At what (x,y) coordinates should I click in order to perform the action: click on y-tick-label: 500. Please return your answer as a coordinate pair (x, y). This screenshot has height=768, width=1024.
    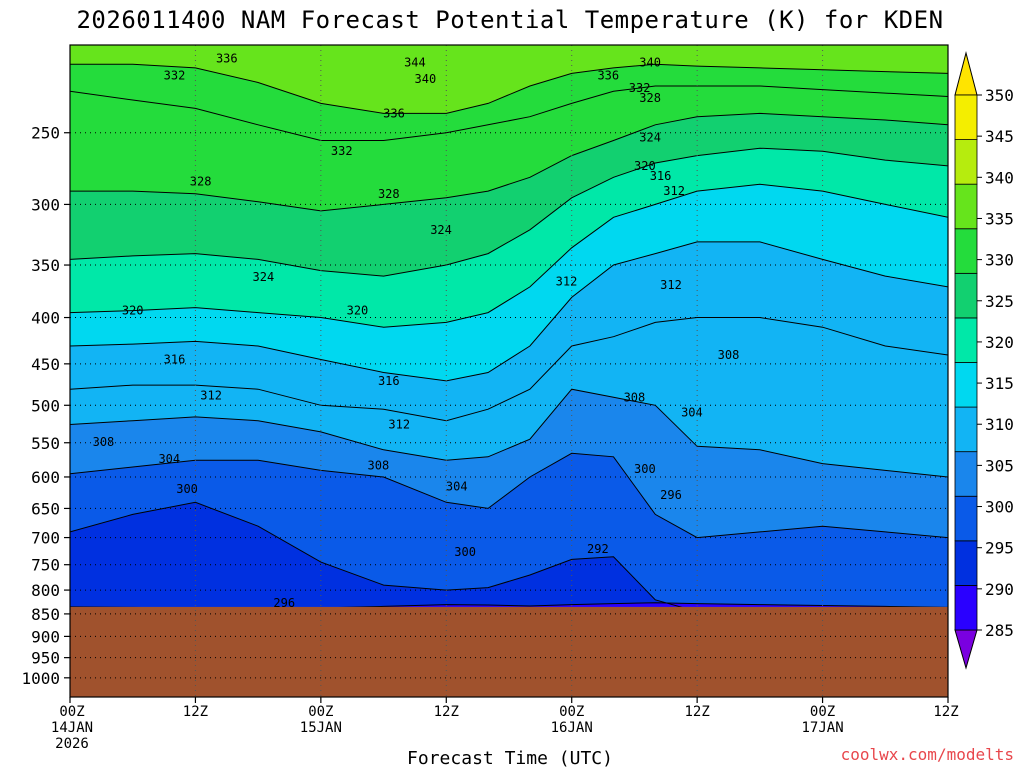
    Looking at the image, I should click on (45, 405).